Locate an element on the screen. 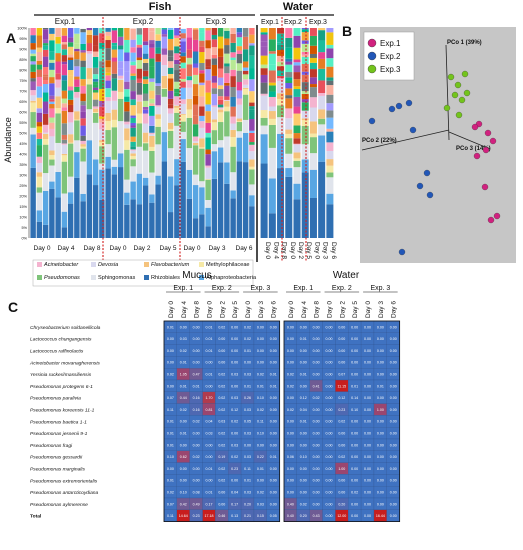  legend-frame is located at coordinates (143, 273).